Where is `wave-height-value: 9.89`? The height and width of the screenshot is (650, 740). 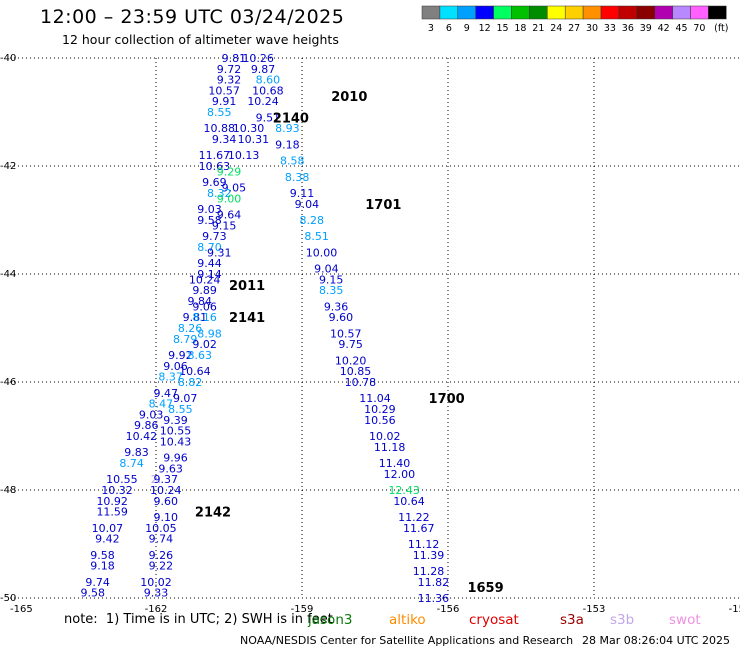 wave-height-value: 9.89 is located at coordinates (204, 290).